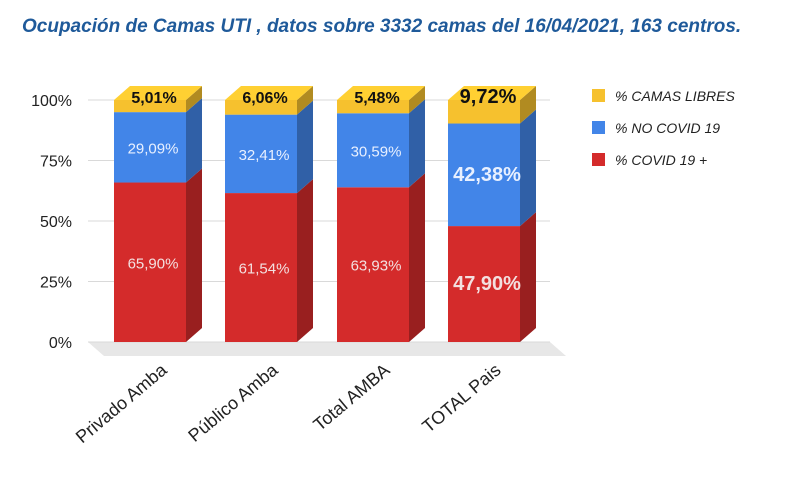 This screenshot has height=481, width=800. Describe the element at coordinates (487, 284) in the screenshot. I see `bar-value-label: 47,90%` at that location.